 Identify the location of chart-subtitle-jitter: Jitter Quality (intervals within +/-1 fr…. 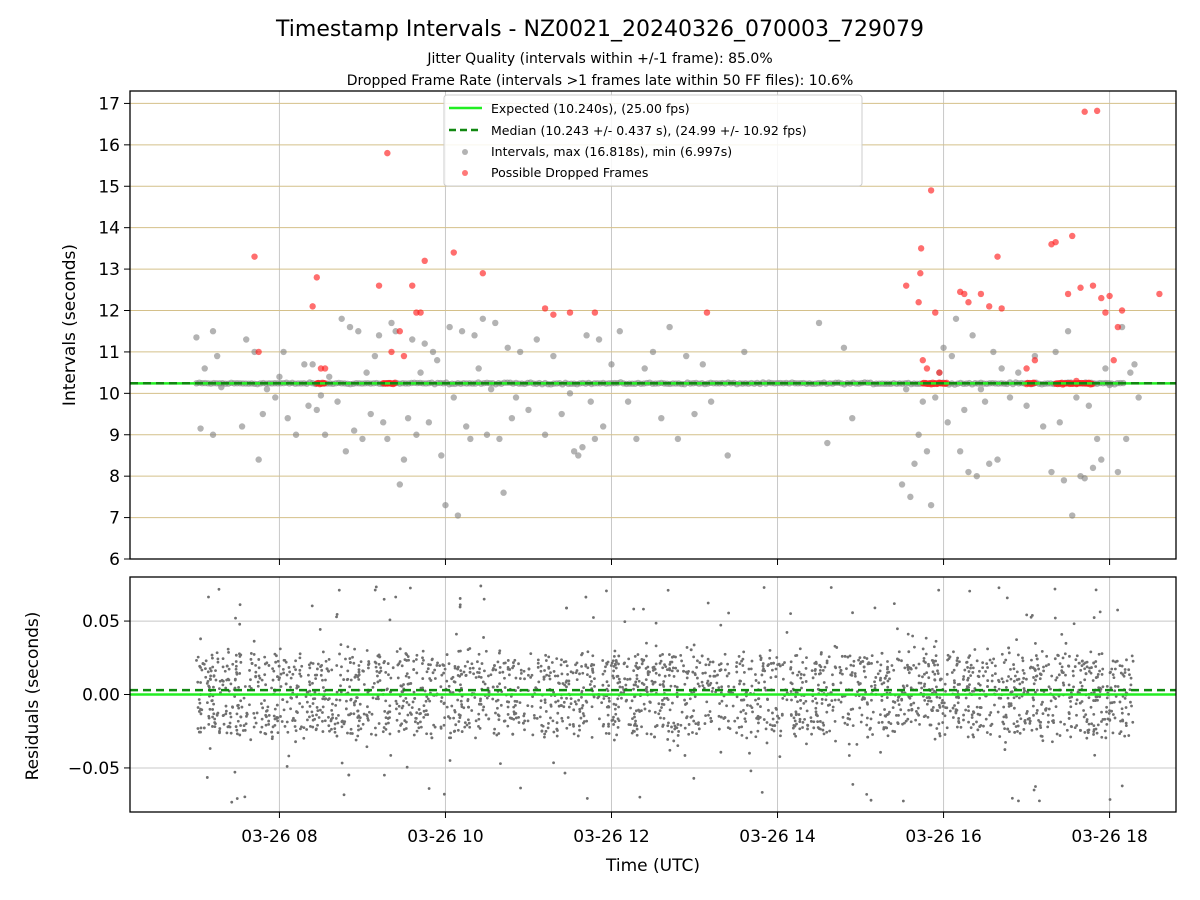
(599, 59).